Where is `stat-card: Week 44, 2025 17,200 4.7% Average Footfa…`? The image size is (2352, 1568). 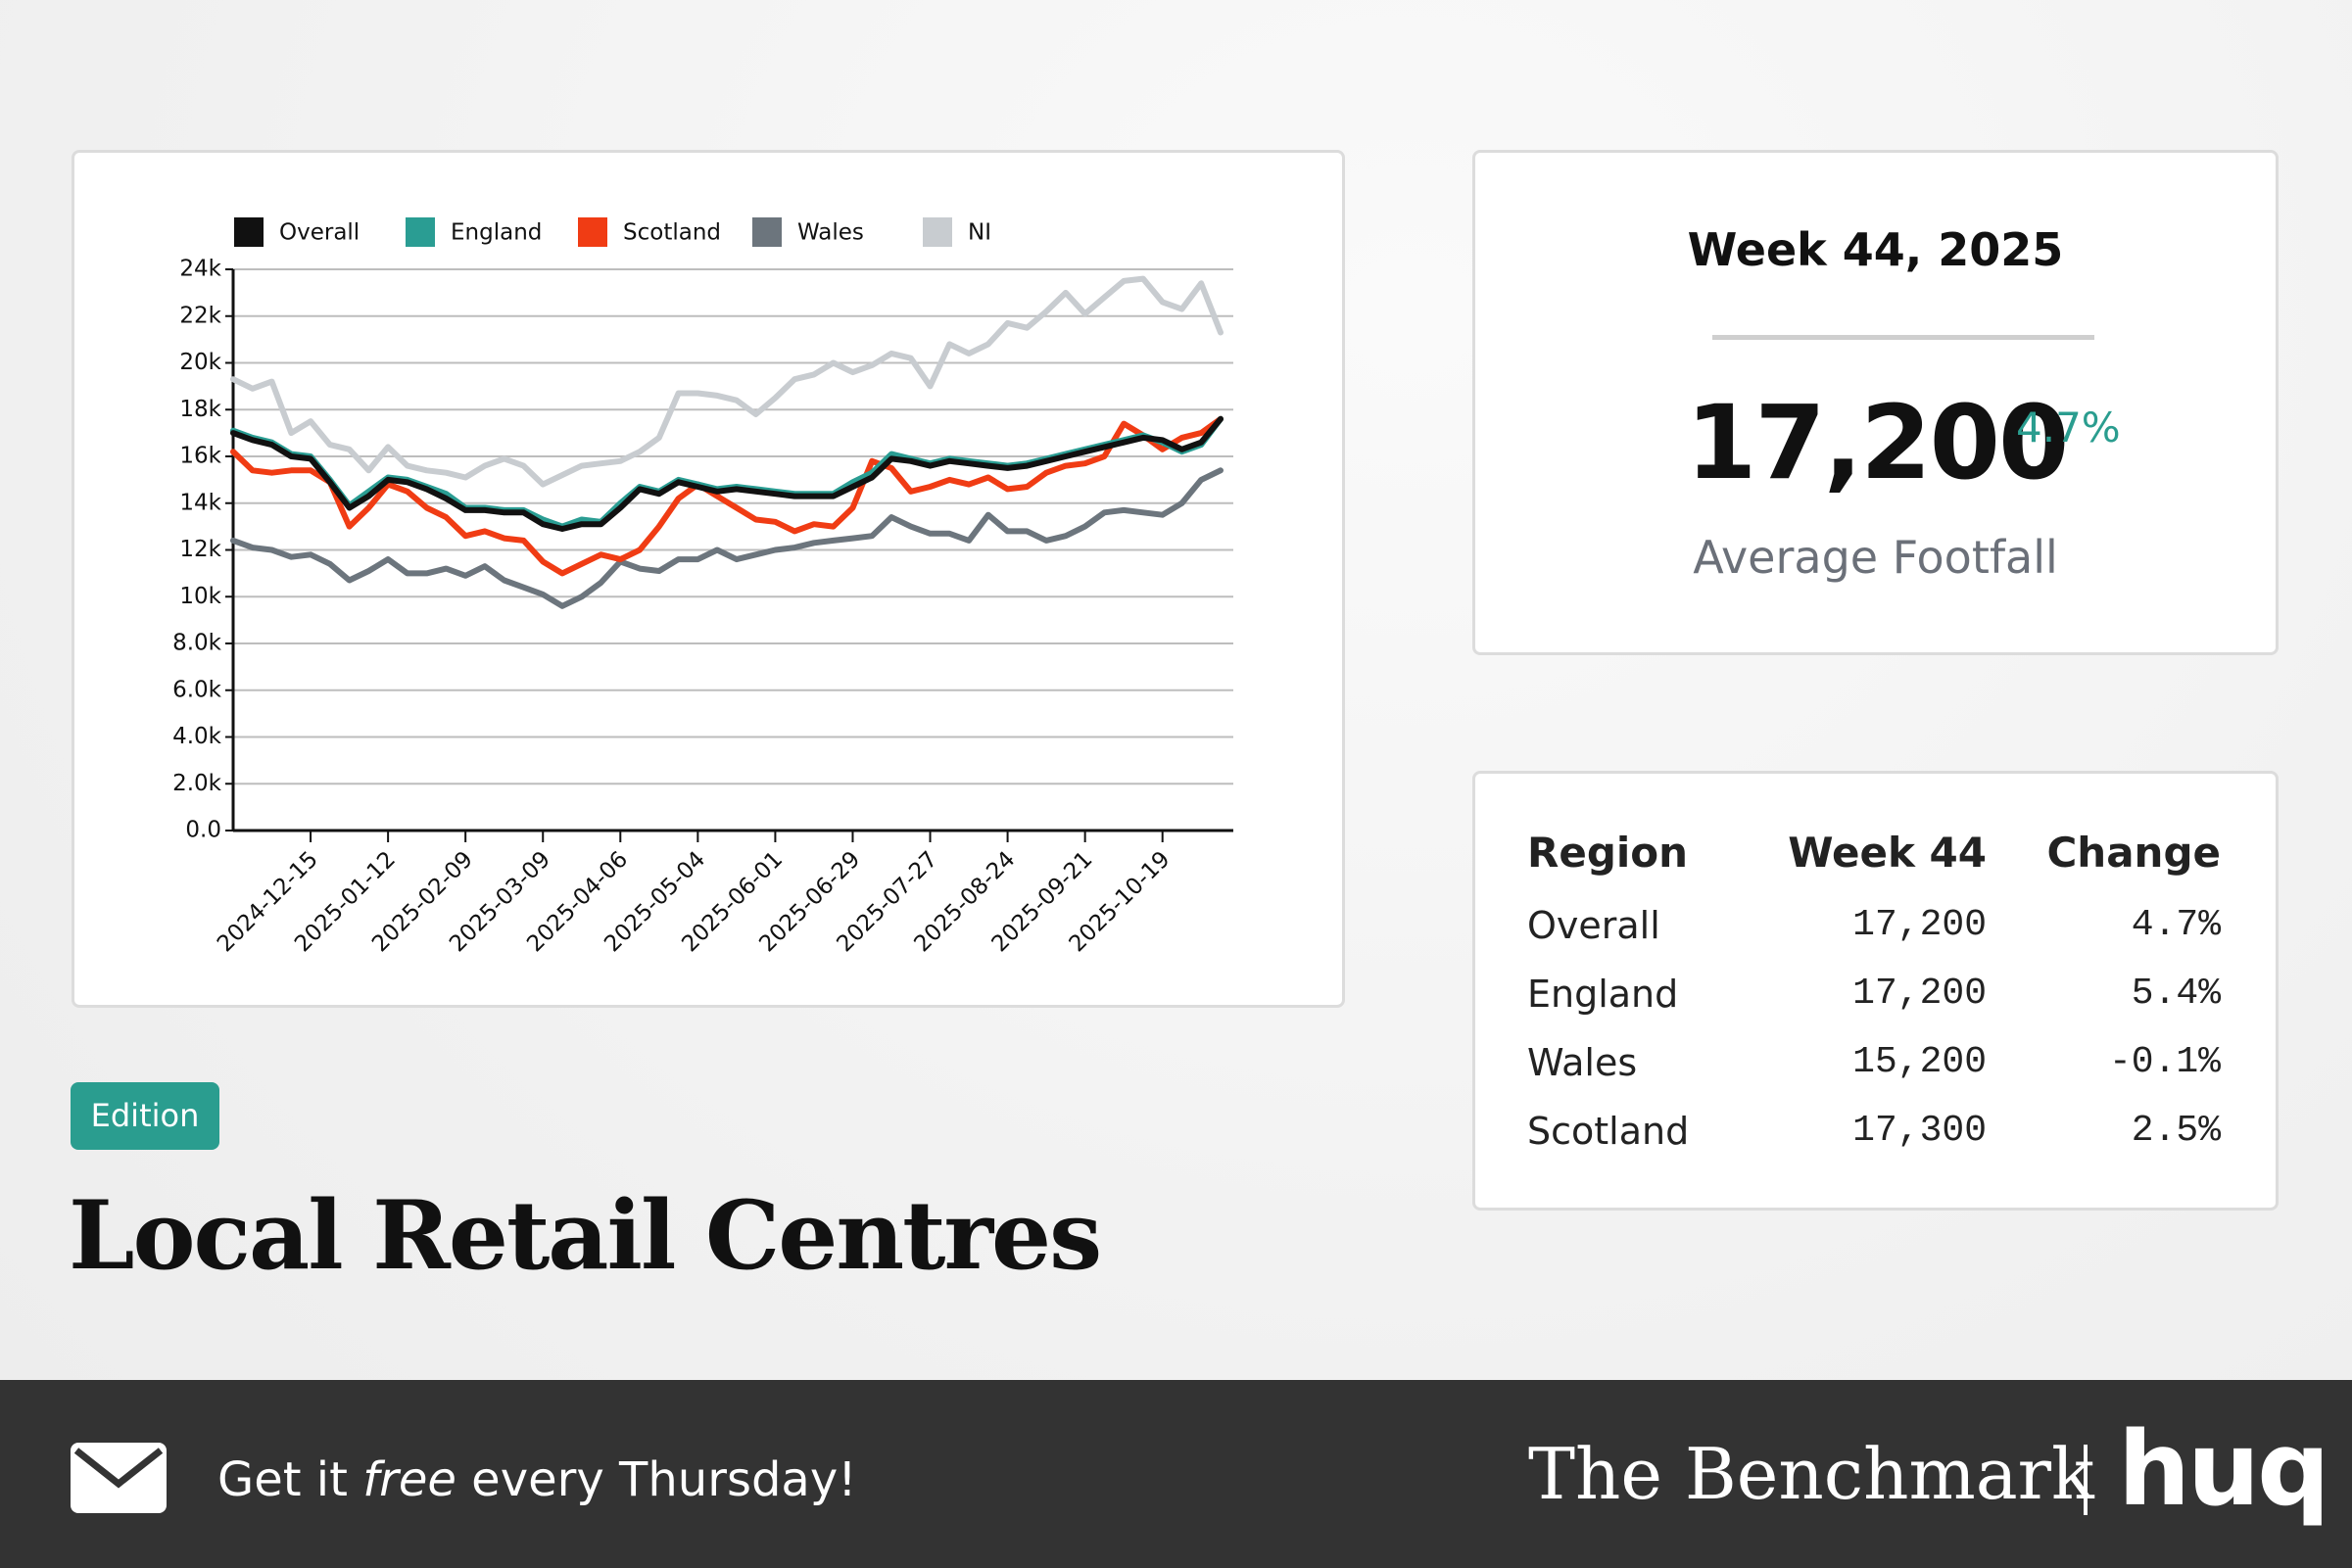
stat-card: Week 44, 2025 17,200 4.7% Average Footfa… is located at coordinates (1875, 402).